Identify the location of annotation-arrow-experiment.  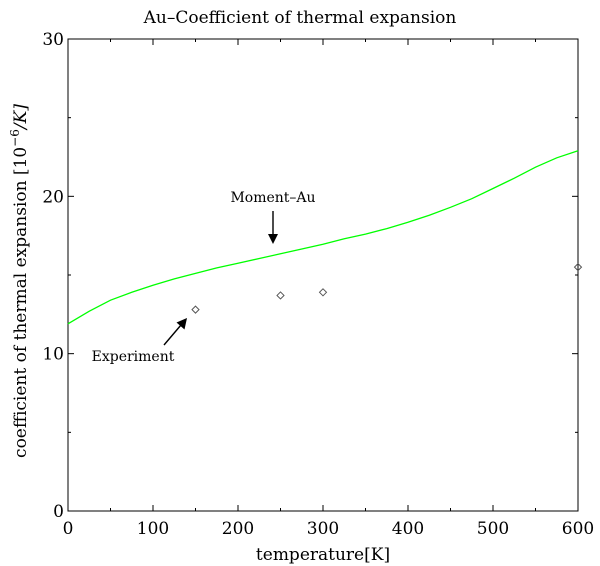
(172, 335).